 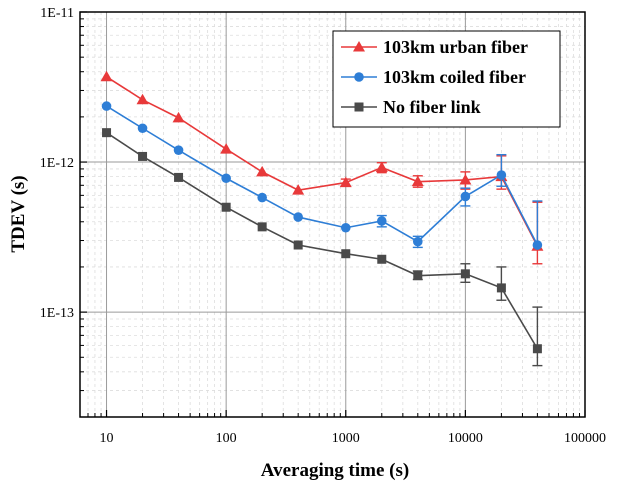 What do you see at coordinates (585, 438) in the screenshot?
I see `x-tick-label: 100000` at bounding box center [585, 438].